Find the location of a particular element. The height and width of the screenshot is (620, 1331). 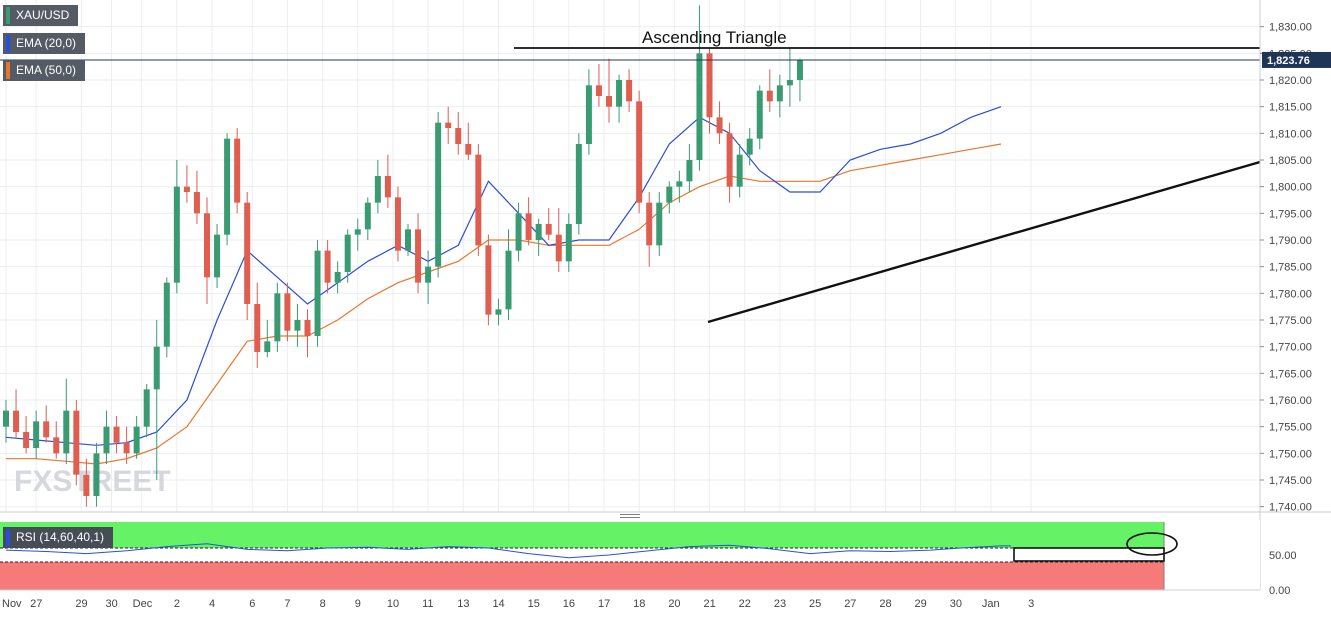

watermark: FXSTREET is located at coordinates (92, 481).